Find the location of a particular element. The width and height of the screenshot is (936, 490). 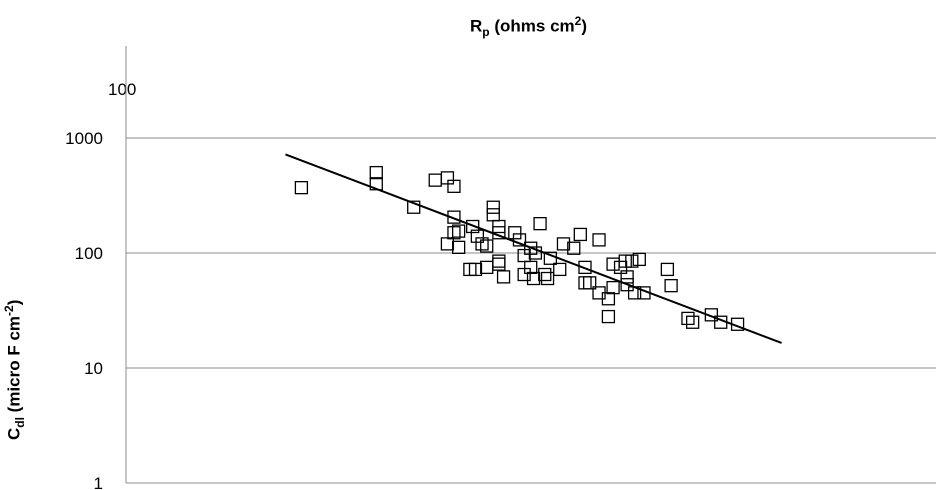

y-tick-label: 100 is located at coordinates (89, 253).